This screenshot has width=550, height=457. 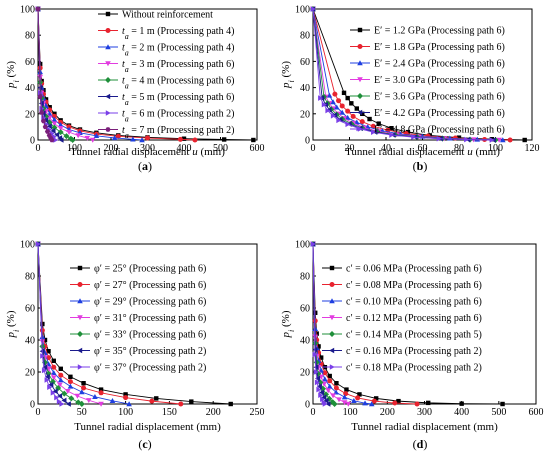 What do you see at coordinates (178, 33) in the screenshot?
I see `legend-entry: ta​ = 1 m (Processing path 4)` at bounding box center [178, 33].